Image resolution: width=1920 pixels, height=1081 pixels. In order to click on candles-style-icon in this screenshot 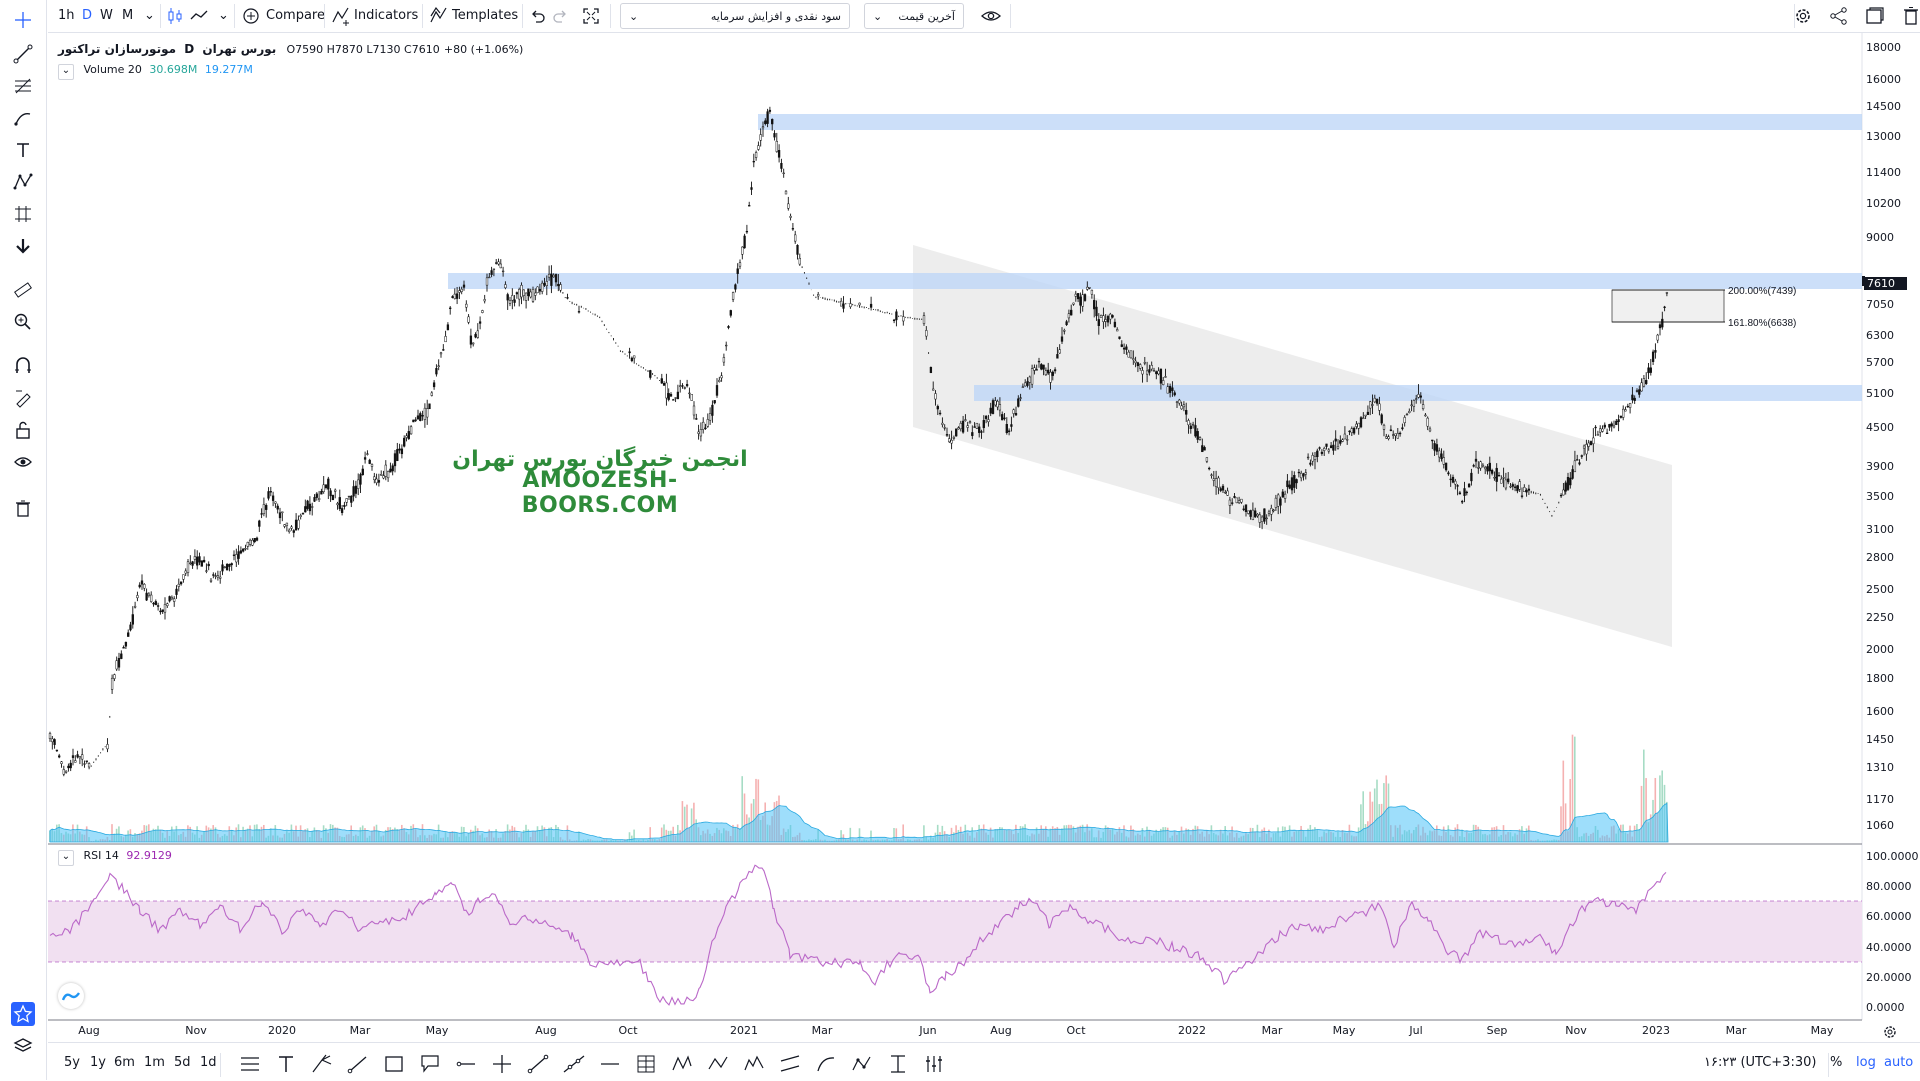, I will do `click(175, 16)`.